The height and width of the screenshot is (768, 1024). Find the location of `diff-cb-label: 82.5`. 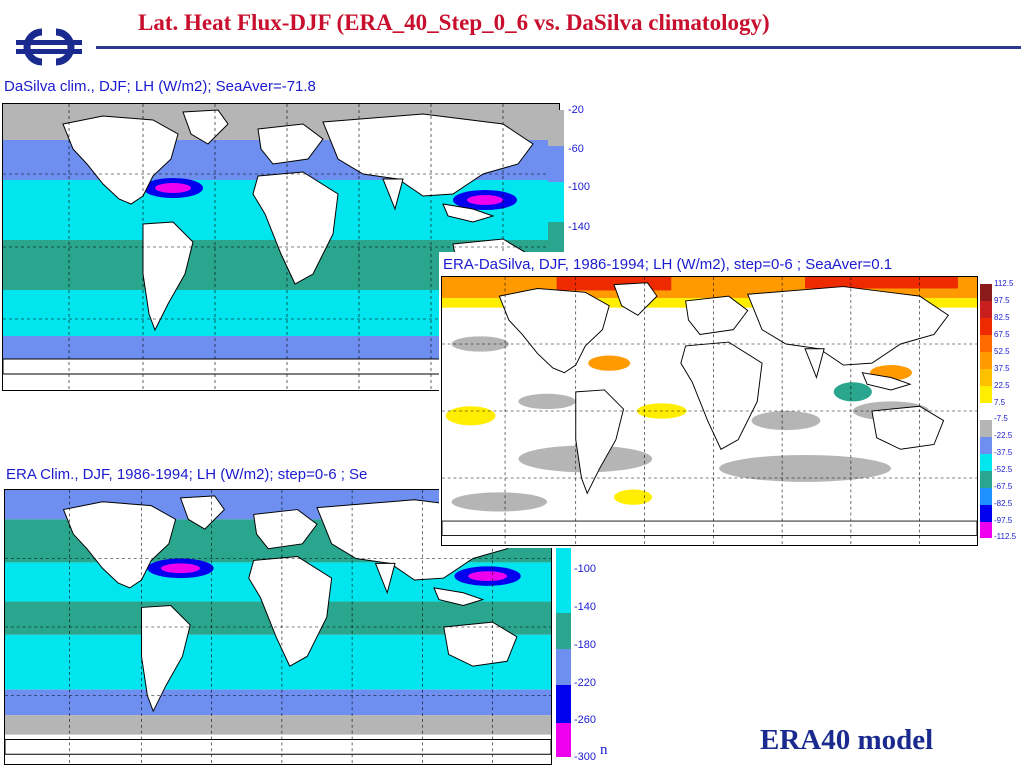

diff-cb-label: 82.5 is located at coordinates (1002, 317).